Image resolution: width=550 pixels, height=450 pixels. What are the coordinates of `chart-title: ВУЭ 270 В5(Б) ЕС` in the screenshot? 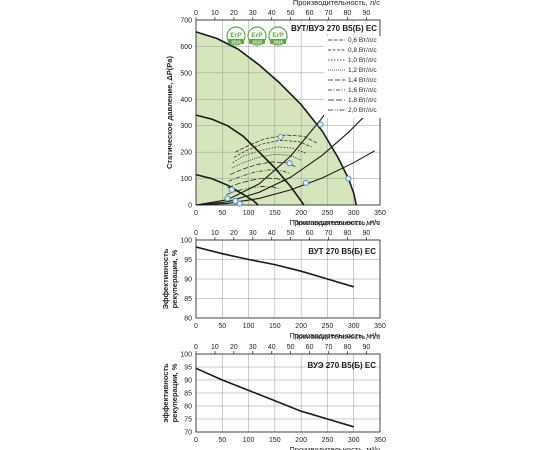 It's located at (342, 365).